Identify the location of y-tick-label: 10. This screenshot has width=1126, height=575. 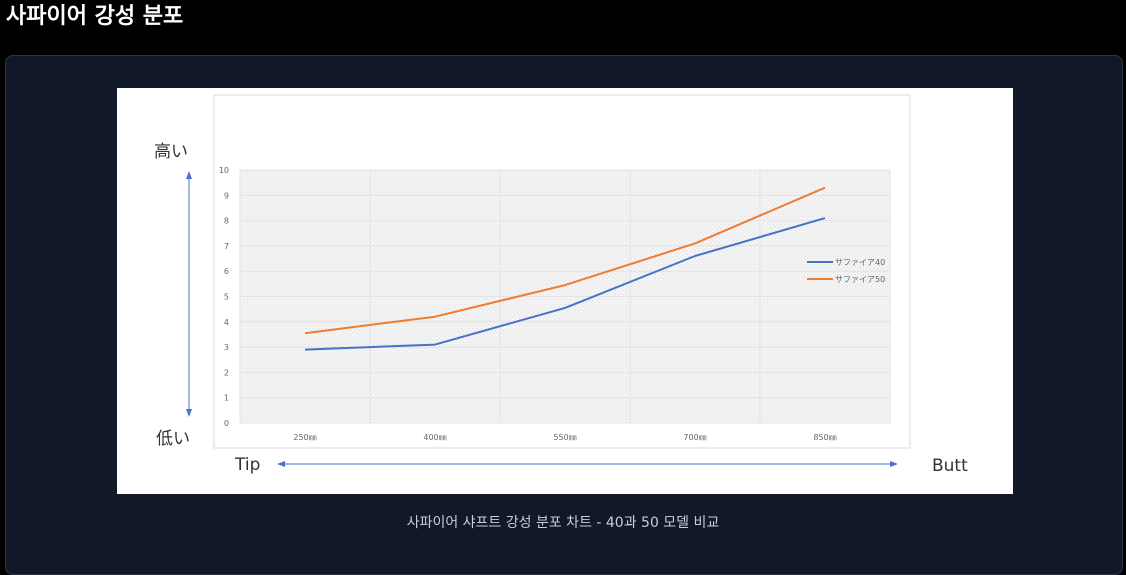
(224, 170).